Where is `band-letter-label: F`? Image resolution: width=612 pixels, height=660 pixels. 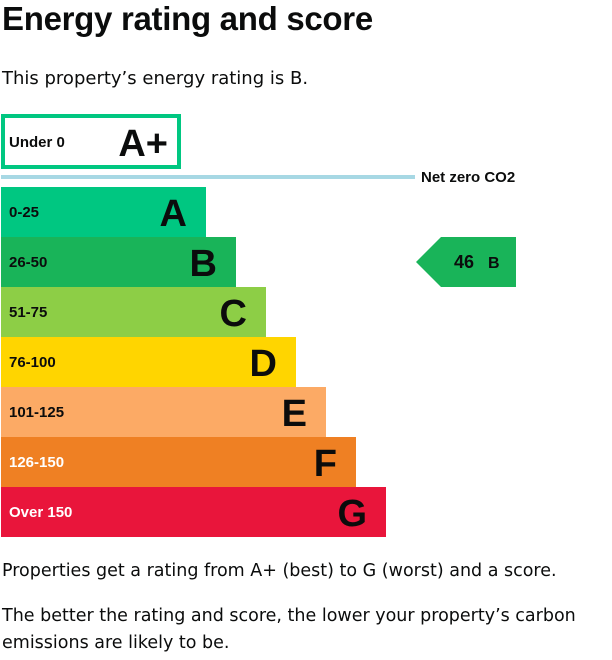
band-letter-label: F is located at coordinates (325, 464).